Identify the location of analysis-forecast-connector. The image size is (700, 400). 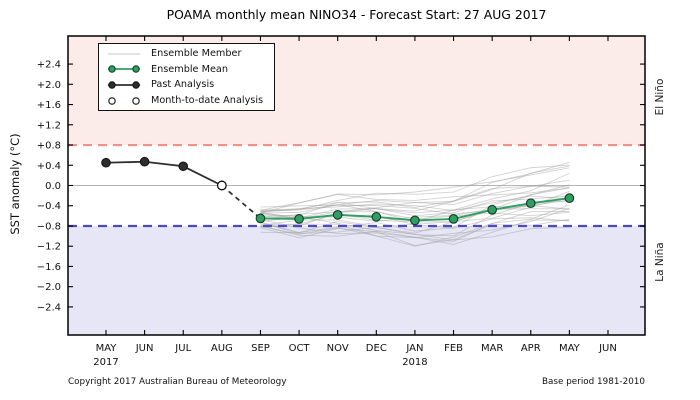
(241, 202).